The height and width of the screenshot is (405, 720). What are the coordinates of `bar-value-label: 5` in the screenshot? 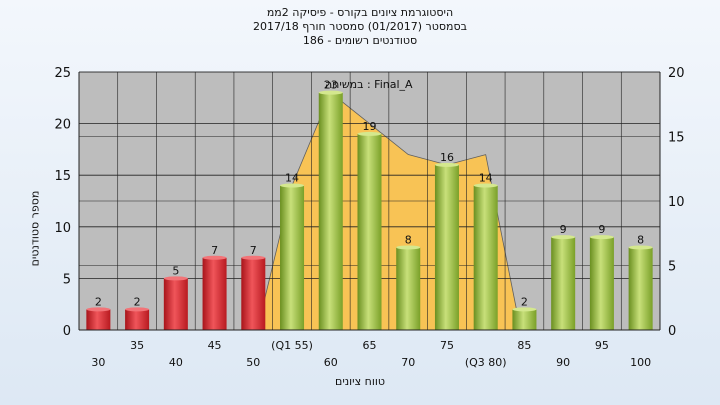 It's located at (175, 270).